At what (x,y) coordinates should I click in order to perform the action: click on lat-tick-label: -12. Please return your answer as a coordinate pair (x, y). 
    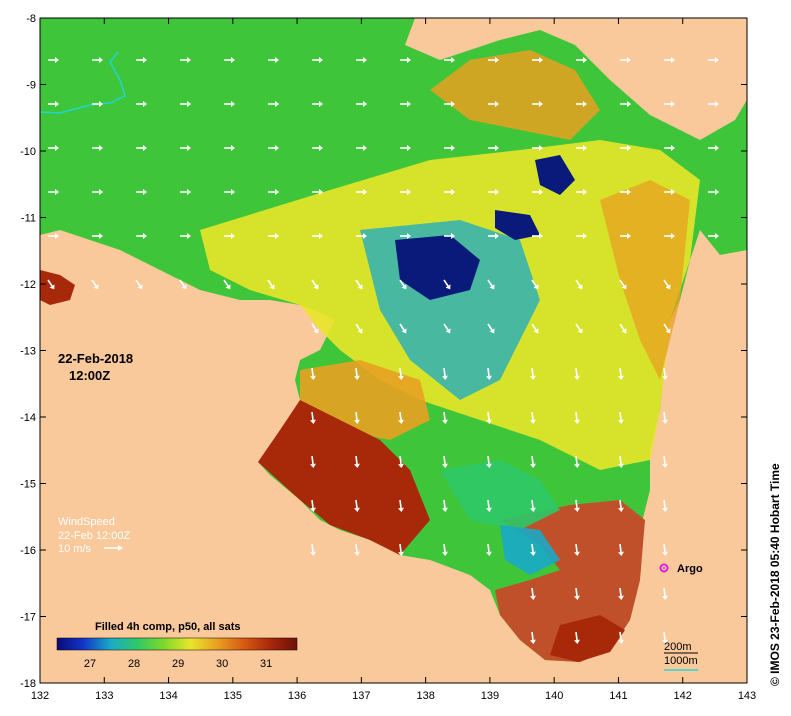
    Looking at the image, I should click on (28, 285).